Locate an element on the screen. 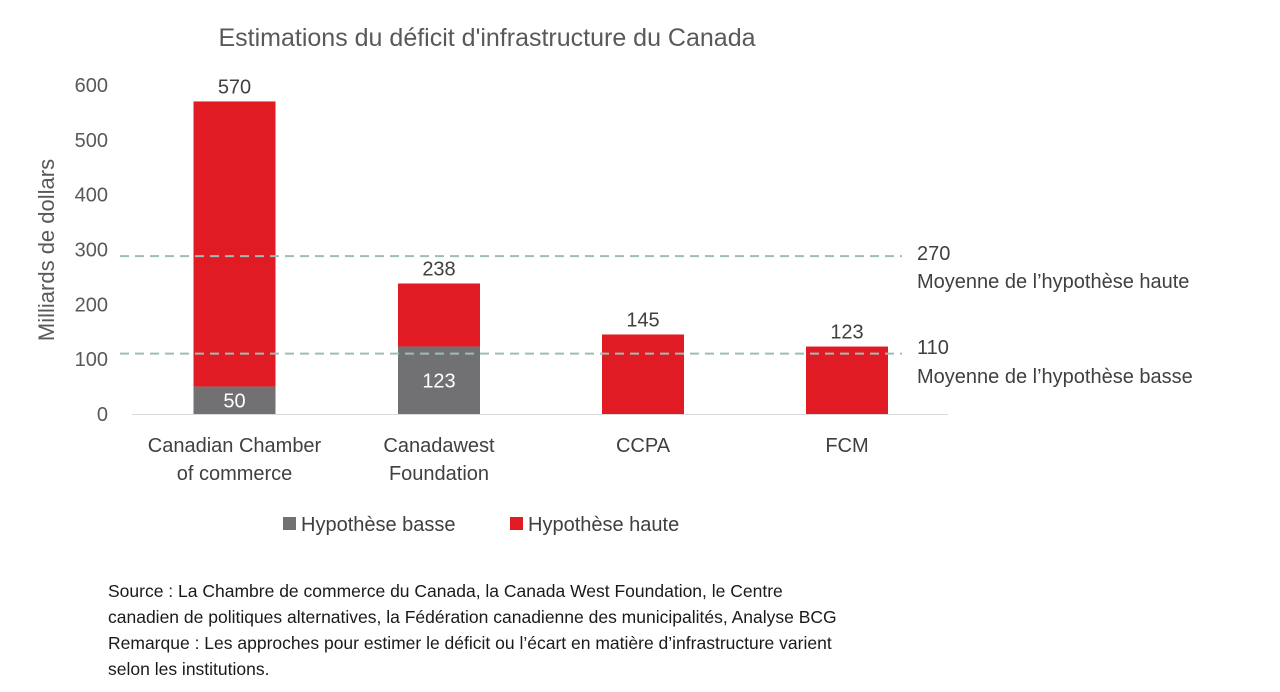 The height and width of the screenshot is (692, 1280). y-axis-ticks: 0 100 200 300 400 500 600 is located at coordinates (91, 250).